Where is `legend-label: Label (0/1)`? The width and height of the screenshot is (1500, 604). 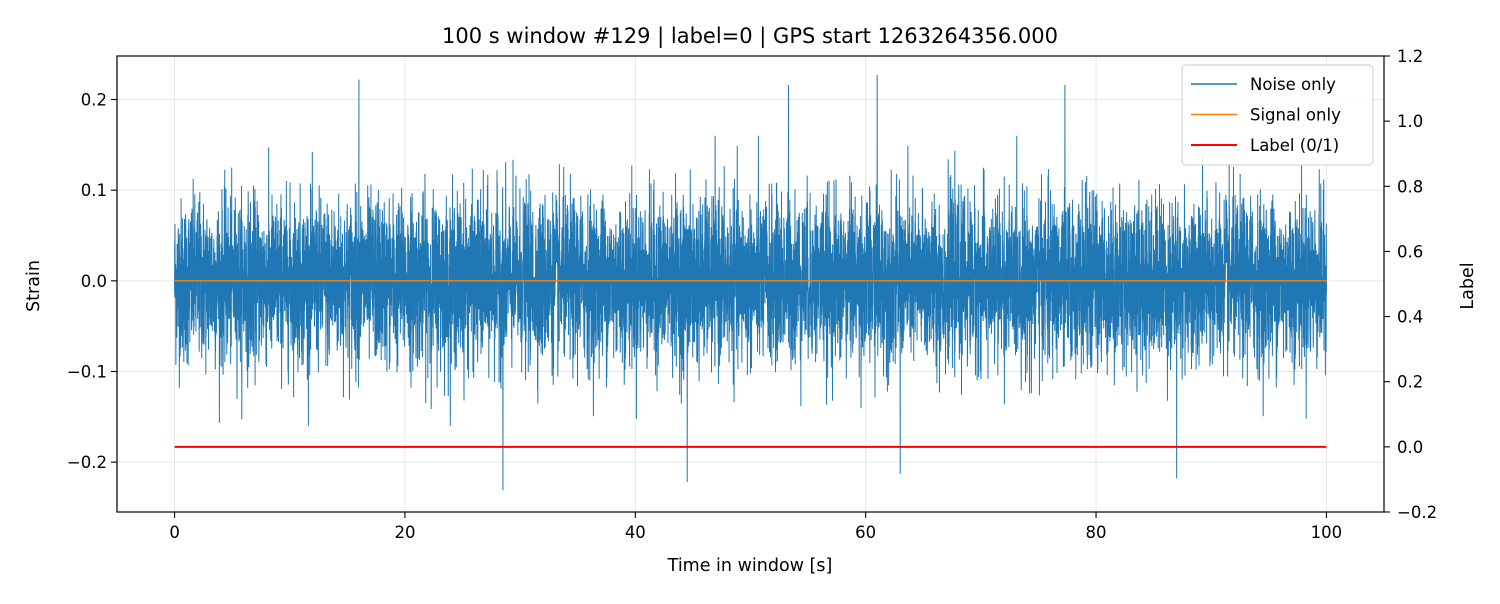
legend-label: Label (0/1) is located at coordinates (1294, 145).